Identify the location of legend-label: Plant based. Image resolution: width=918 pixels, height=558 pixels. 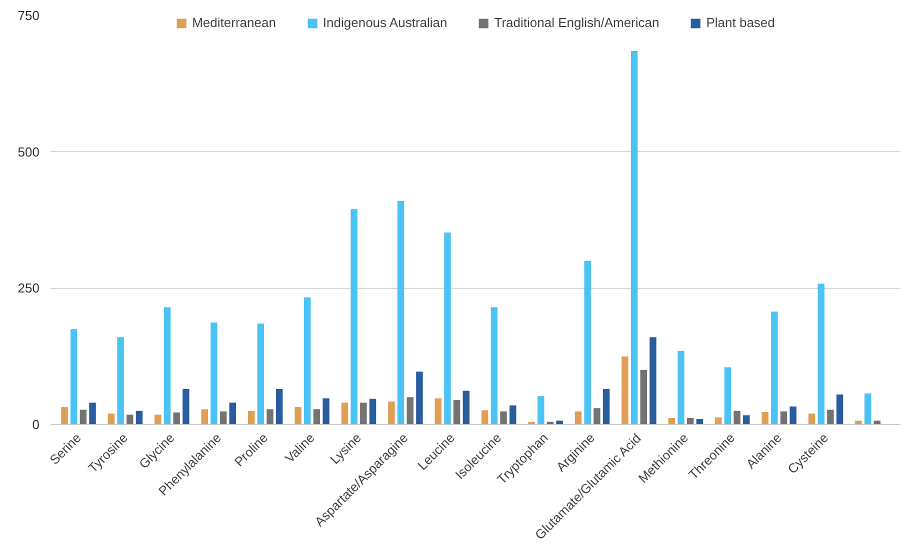
(740, 22).